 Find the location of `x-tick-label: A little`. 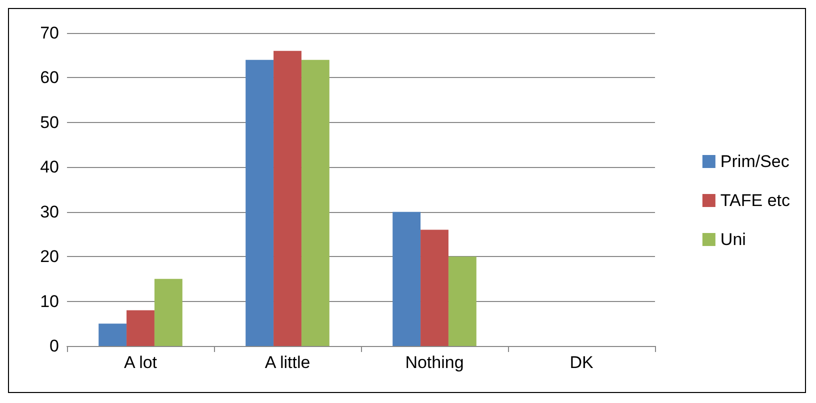

x-tick-label: A little is located at coordinates (287, 362).